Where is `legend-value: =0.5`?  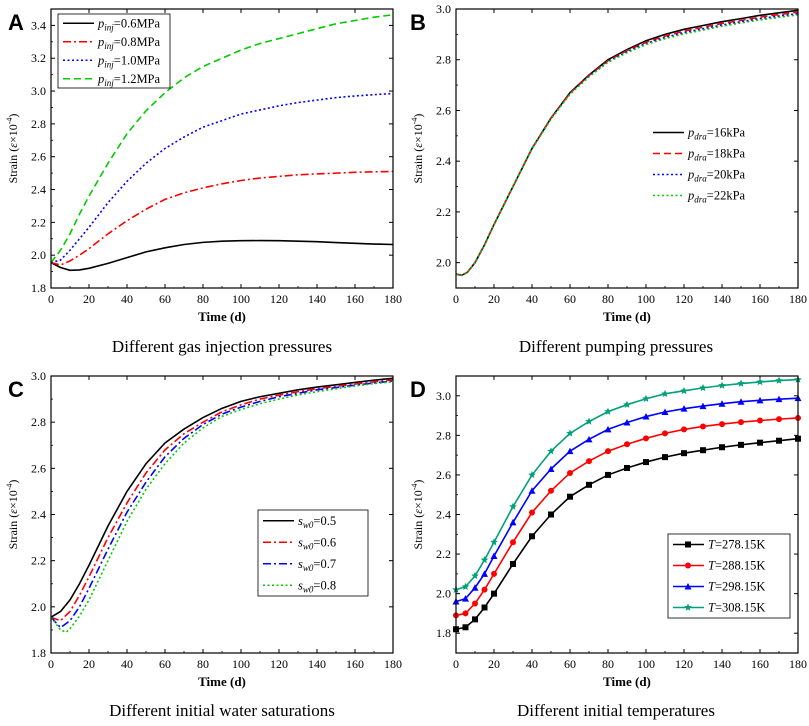 legend-value: =0.5 is located at coordinates (324, 521).